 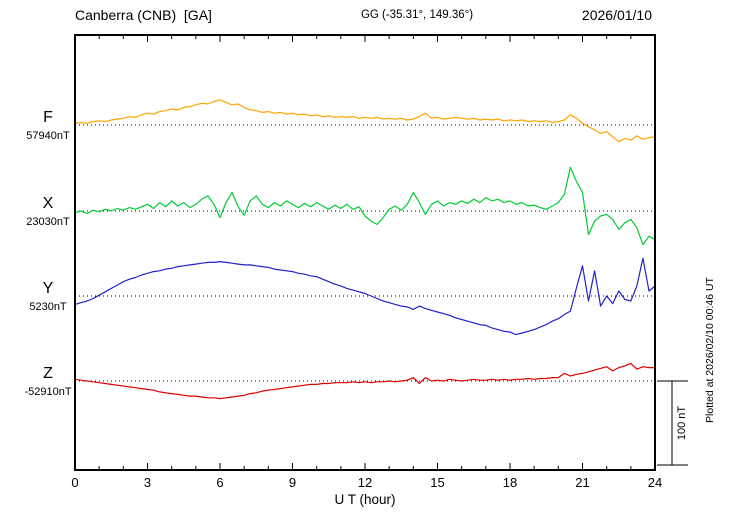 I want to click on series-letter-X: X, so click(x=48, y=203).